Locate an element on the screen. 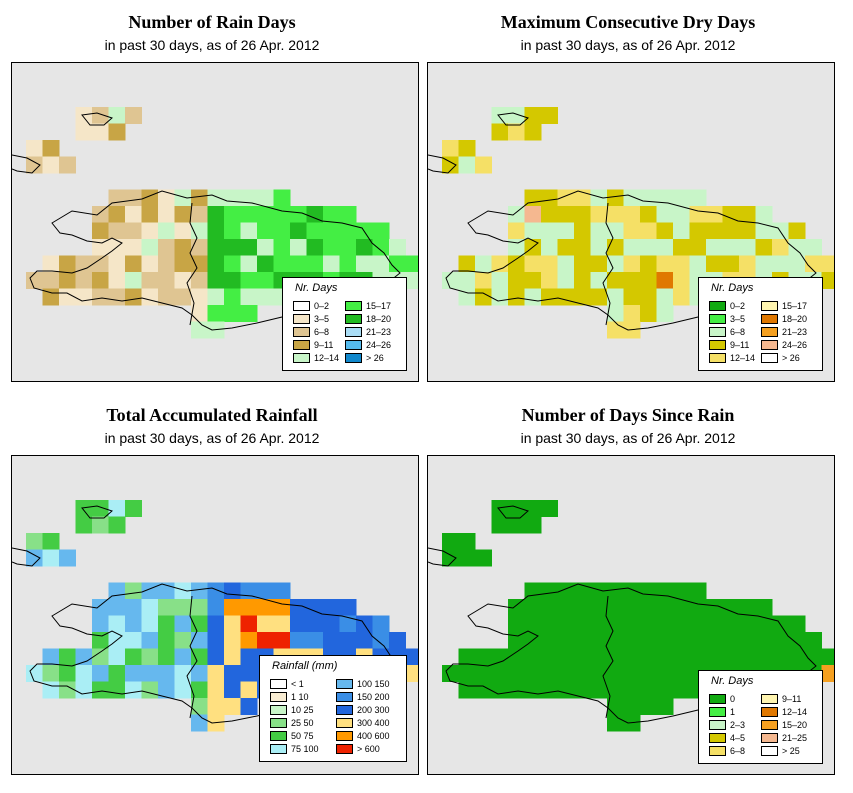 The width and height of the screenshot is (853, 793). legend-item: 9–11 is located at coordinates (313, 344).